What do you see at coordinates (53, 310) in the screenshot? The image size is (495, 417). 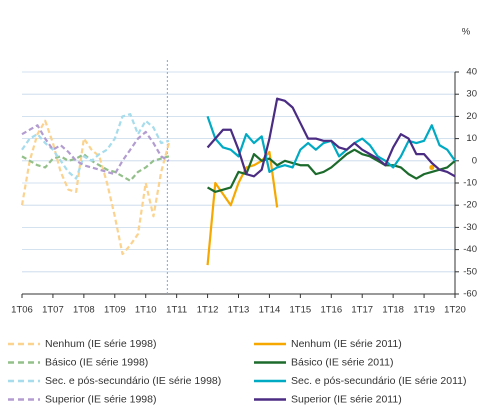 I see `x-tick-label: 1T07` at bounding box center [53, 310].